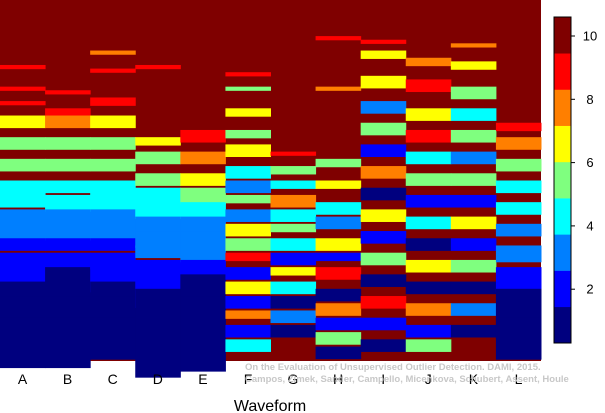 This screenshot has width=605, height=413. Describe the element at coordinates (590, 36) in the screenshot. I see `colorbar-tick-label: 10` at that location.